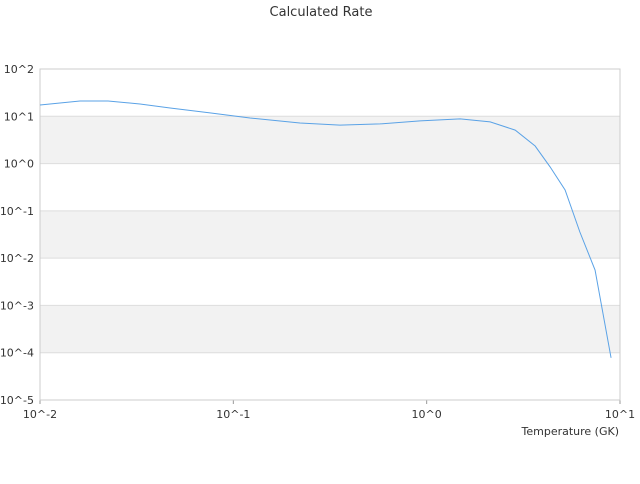 Image resolution: width=640 pixels, height=484 pixels. What do you see at coordinates (620, 414) in the screenshot?
I see `x-tick-label: 10^1` at bounding box center [620, 414].